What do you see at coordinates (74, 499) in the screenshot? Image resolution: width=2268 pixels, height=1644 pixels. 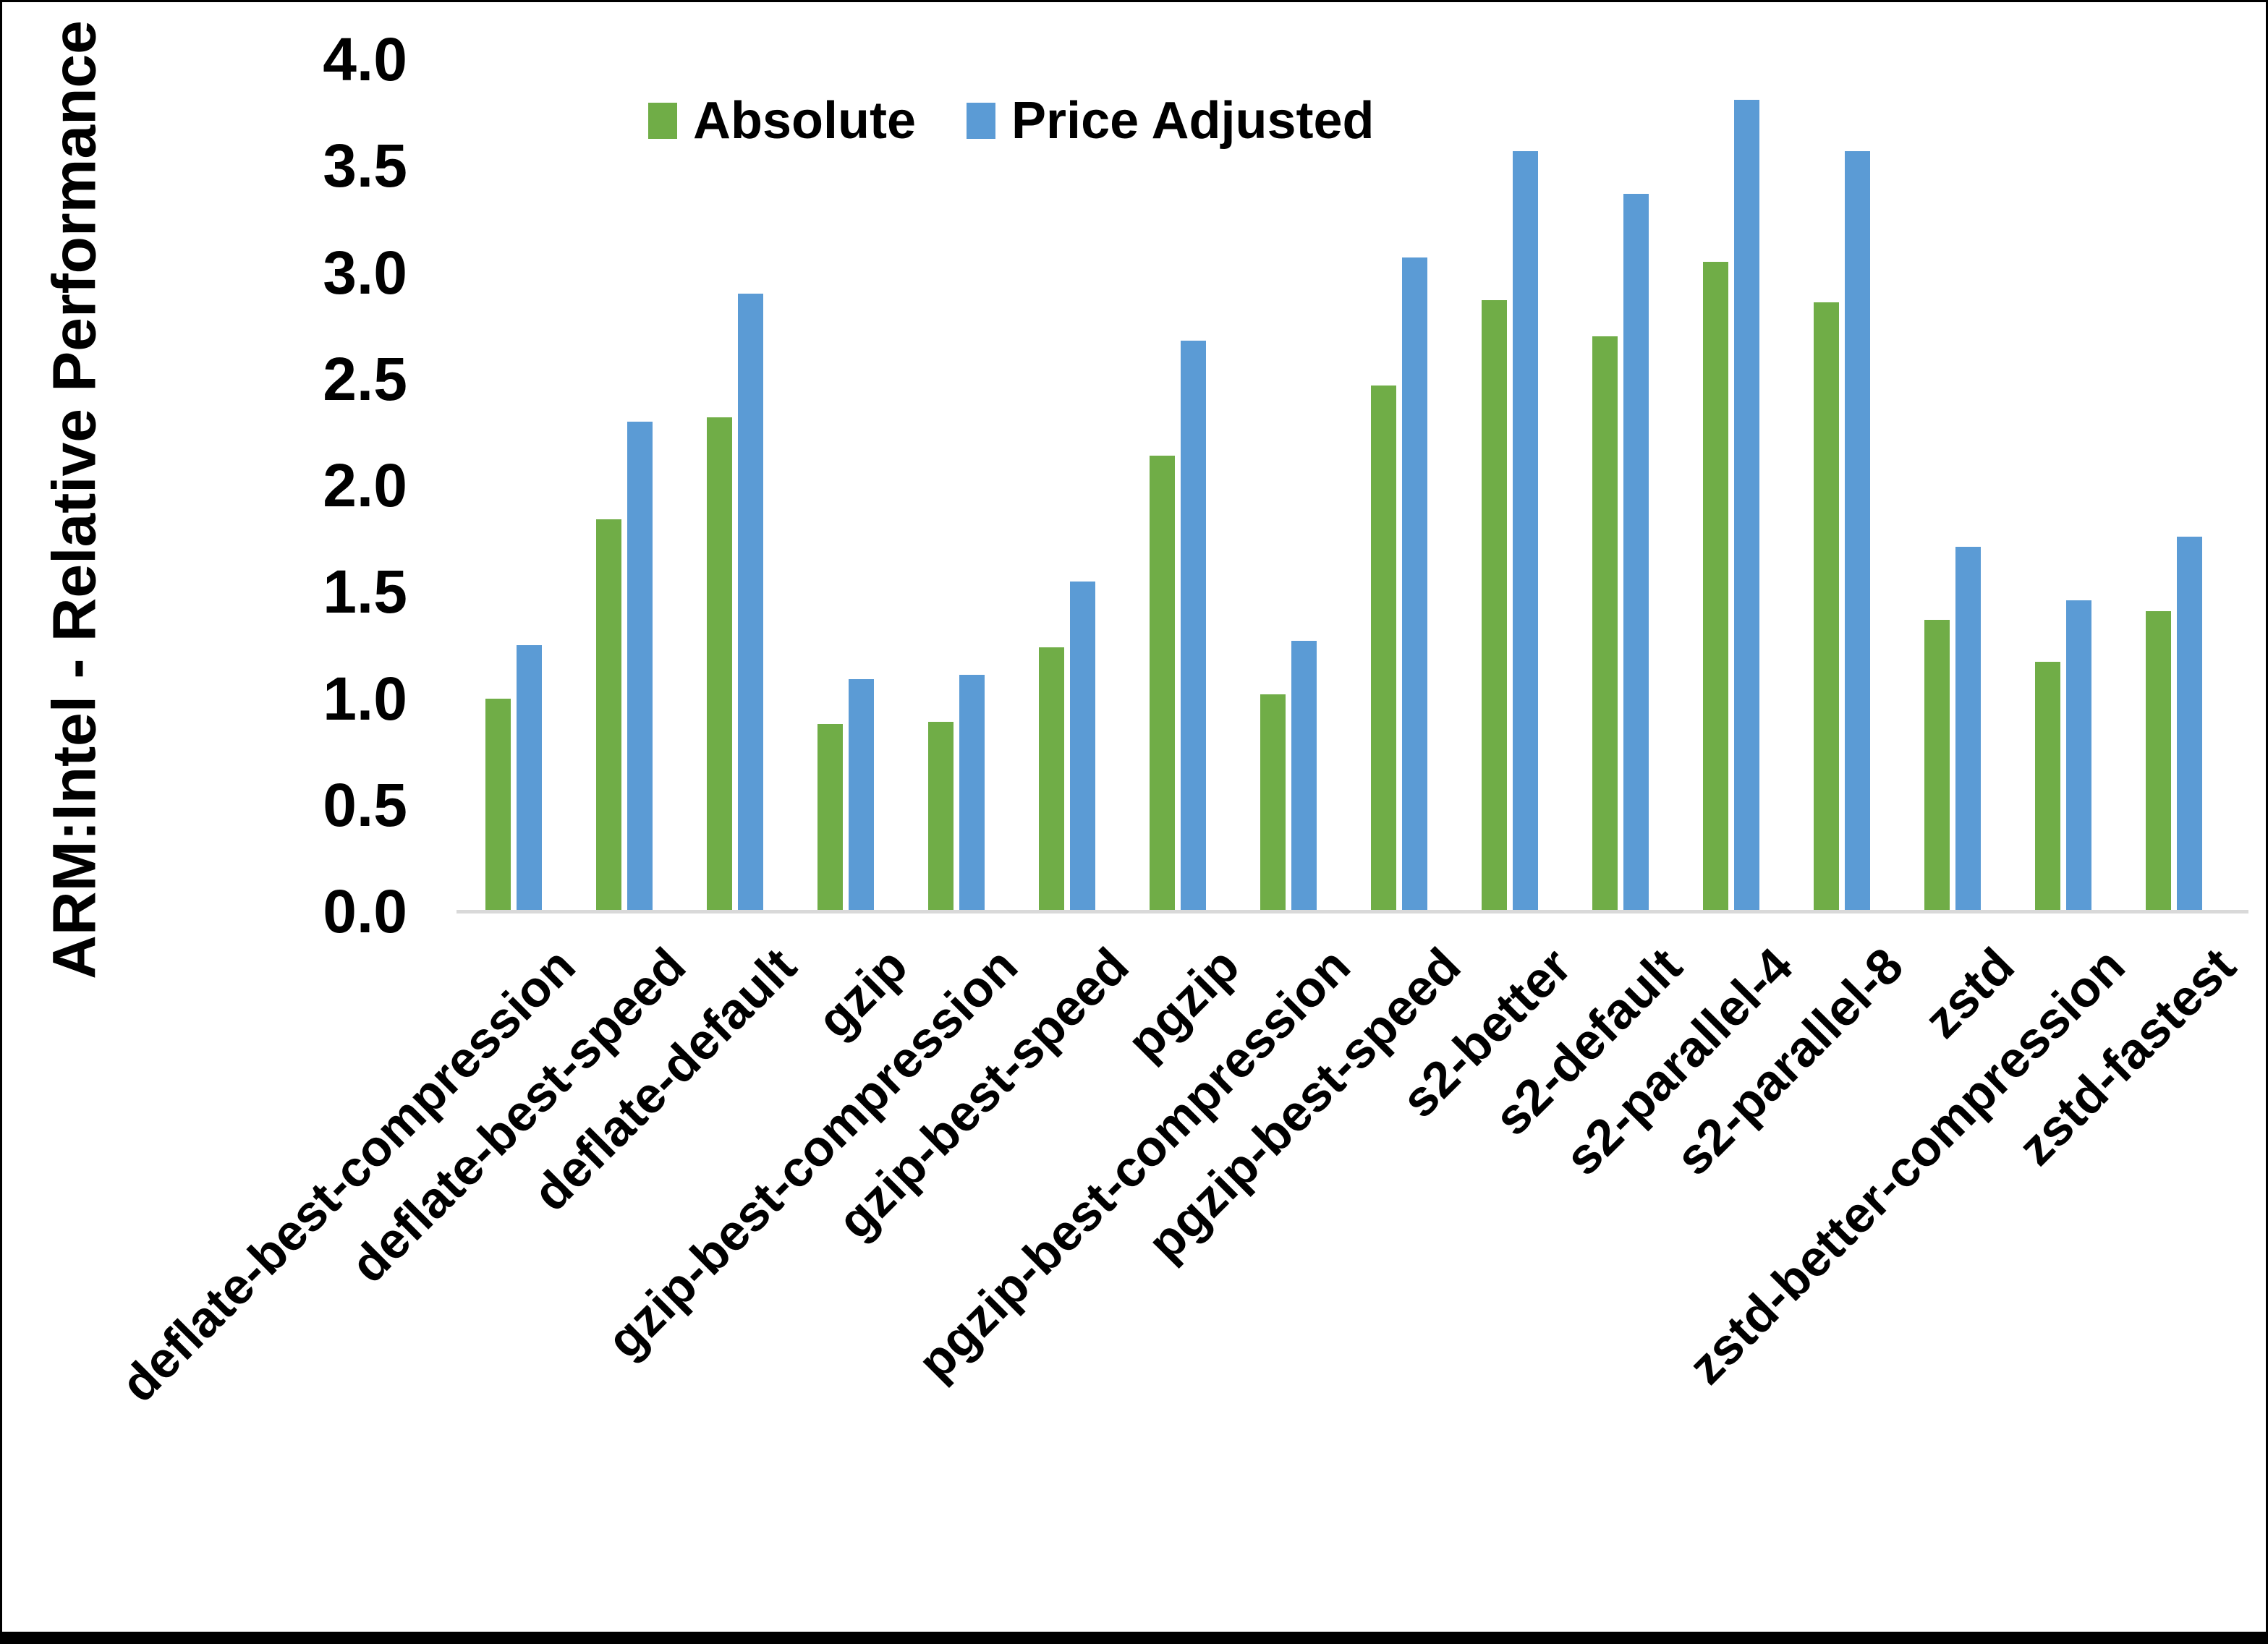 I see `y-axis-title: ARM:Intel - Relative Performance` at bounding box center [74, 499].